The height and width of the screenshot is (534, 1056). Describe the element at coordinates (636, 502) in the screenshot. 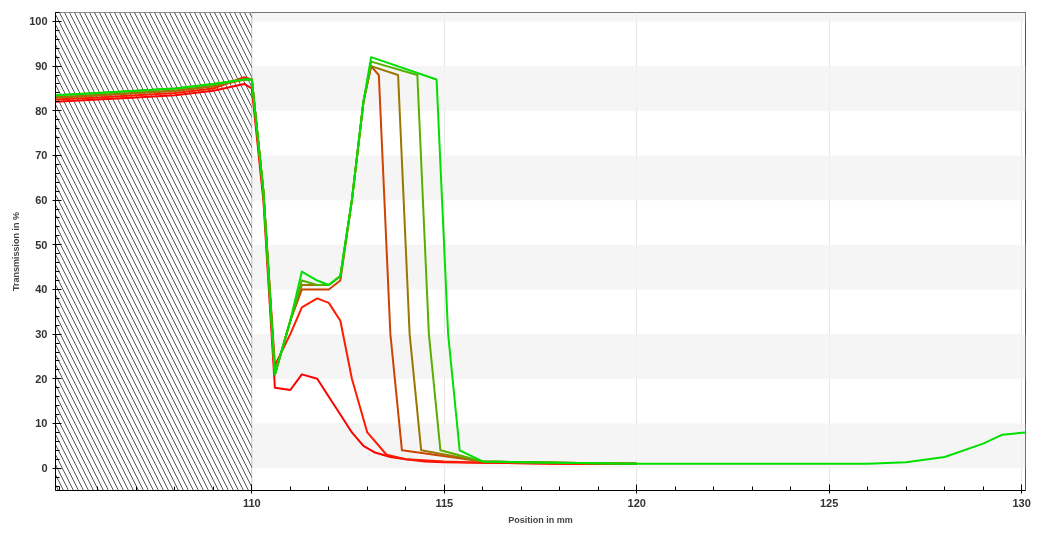

I see `x-tick-label: 120` at that location.